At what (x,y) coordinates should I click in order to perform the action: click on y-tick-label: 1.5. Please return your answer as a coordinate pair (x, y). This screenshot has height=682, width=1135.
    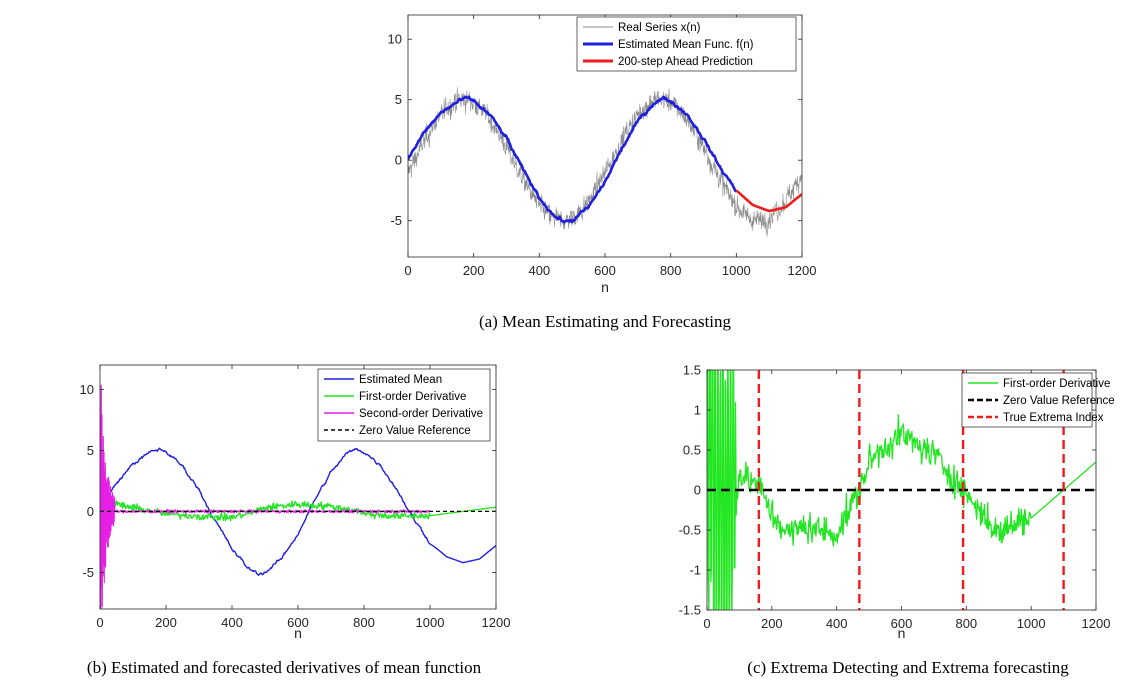
    Looking at the image, I should click on (692, 370).